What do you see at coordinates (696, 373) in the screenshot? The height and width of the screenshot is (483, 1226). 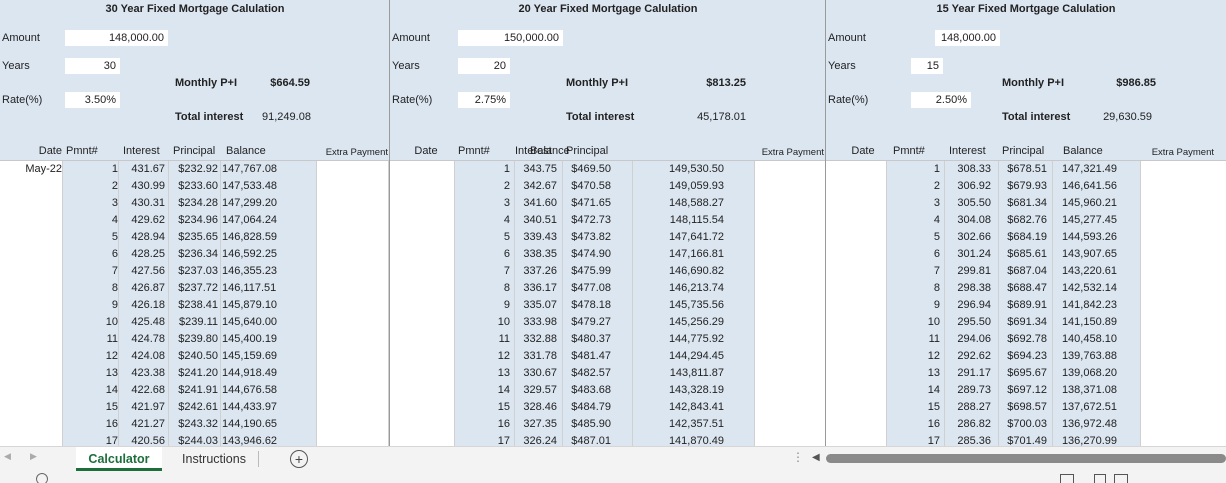 I see `balance-cell: 143,811.87` at bounding box center [696, 373].